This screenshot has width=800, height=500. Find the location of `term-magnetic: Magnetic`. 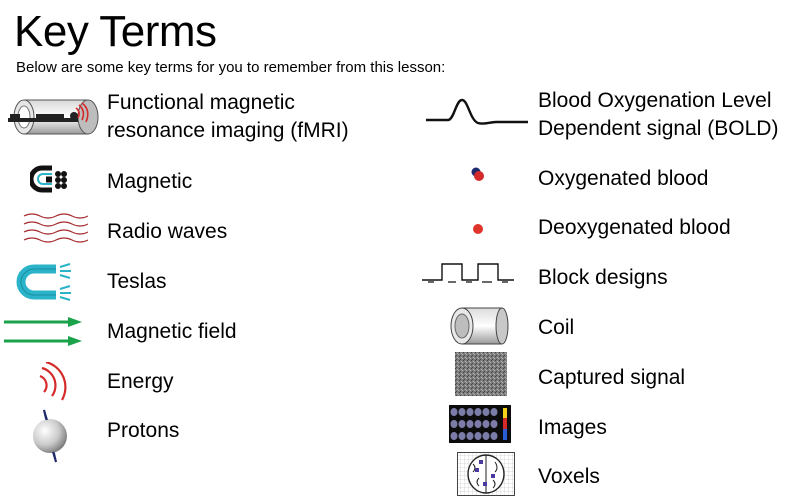

term-magnetic: Magnetic is located at coordinates (150, 181).